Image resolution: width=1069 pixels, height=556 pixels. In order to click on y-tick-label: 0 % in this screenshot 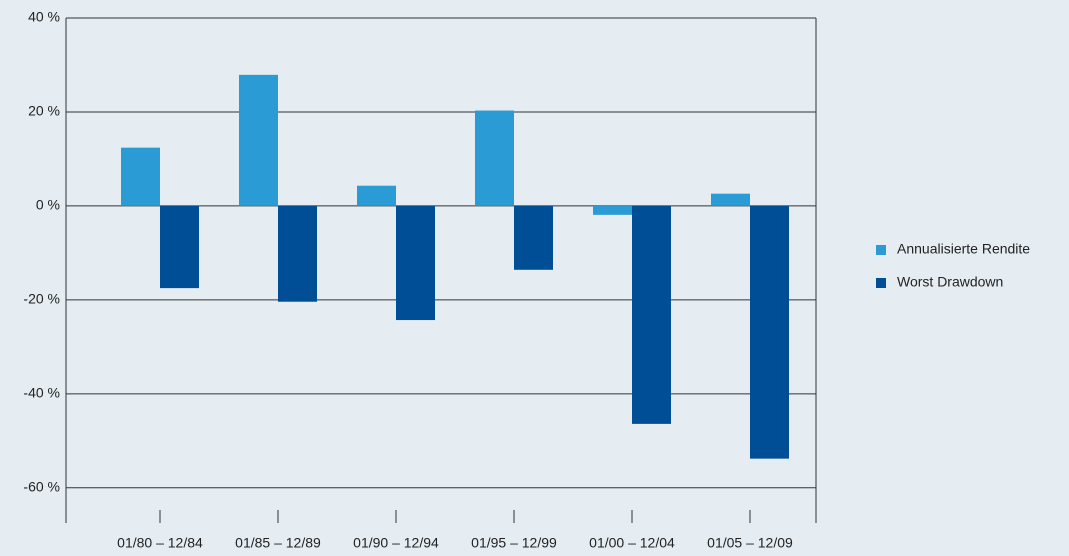, I will do `click(48, 205)`.